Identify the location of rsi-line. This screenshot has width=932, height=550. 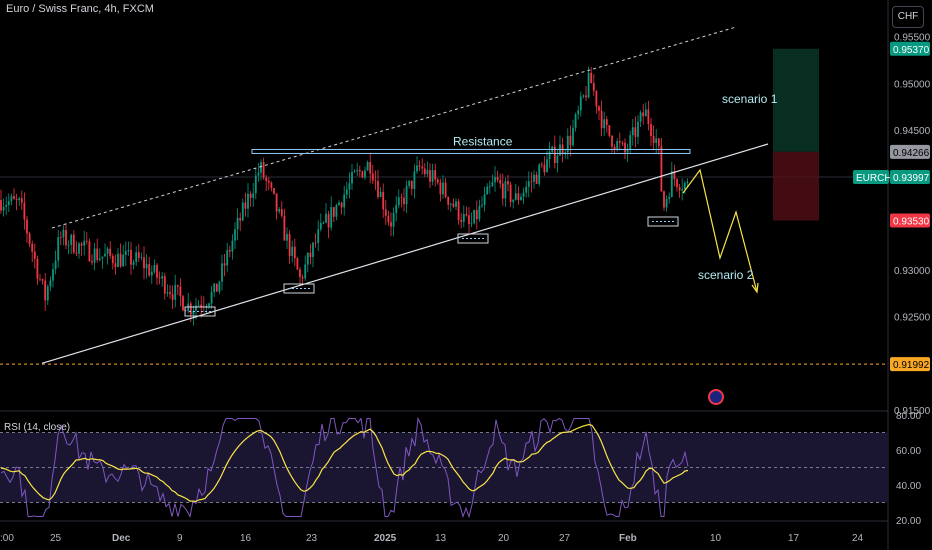
(344, 467).